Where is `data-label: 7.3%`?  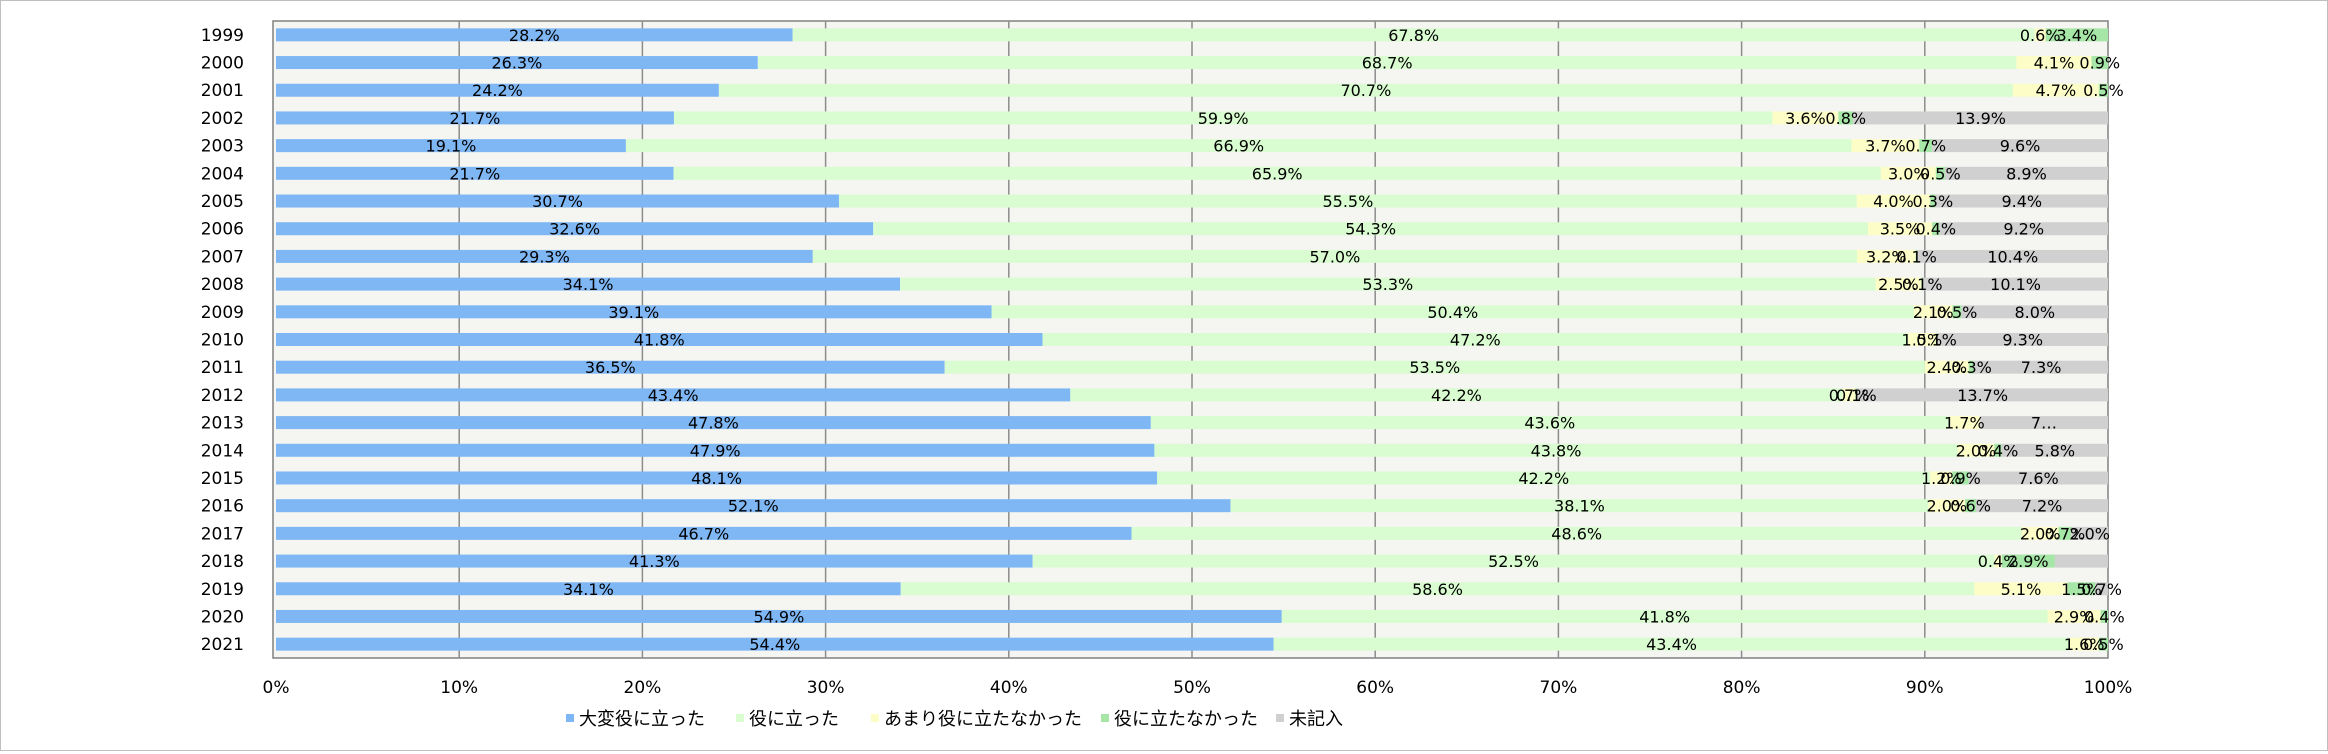 data-label: 7.3% is located at coordinates (2041, 367).